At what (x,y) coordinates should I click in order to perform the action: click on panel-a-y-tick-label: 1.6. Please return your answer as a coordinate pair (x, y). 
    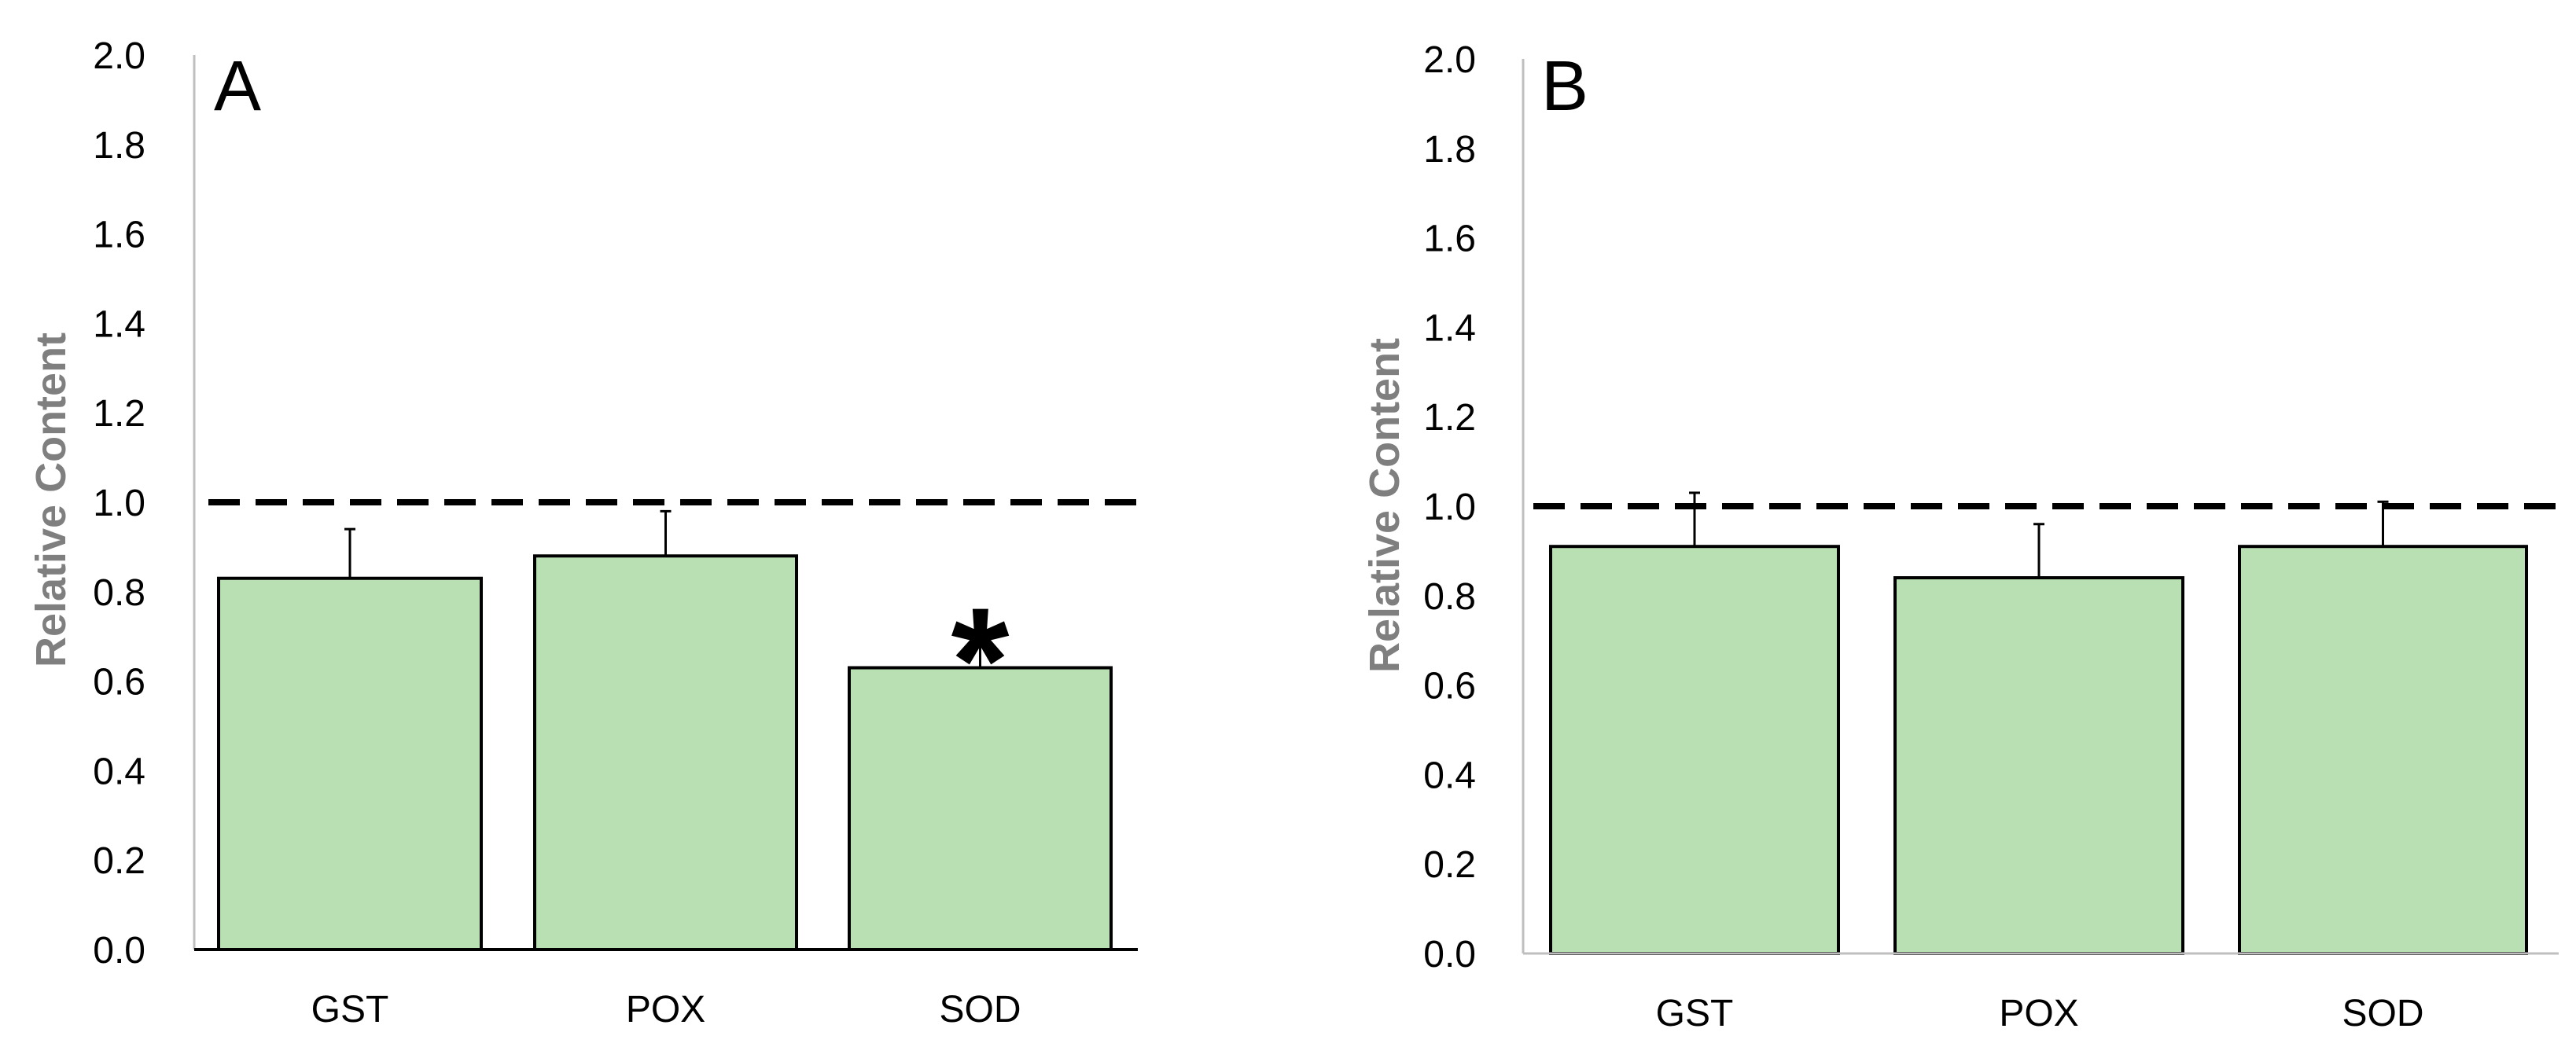
    Looking at the image, I should click on (119, 235).